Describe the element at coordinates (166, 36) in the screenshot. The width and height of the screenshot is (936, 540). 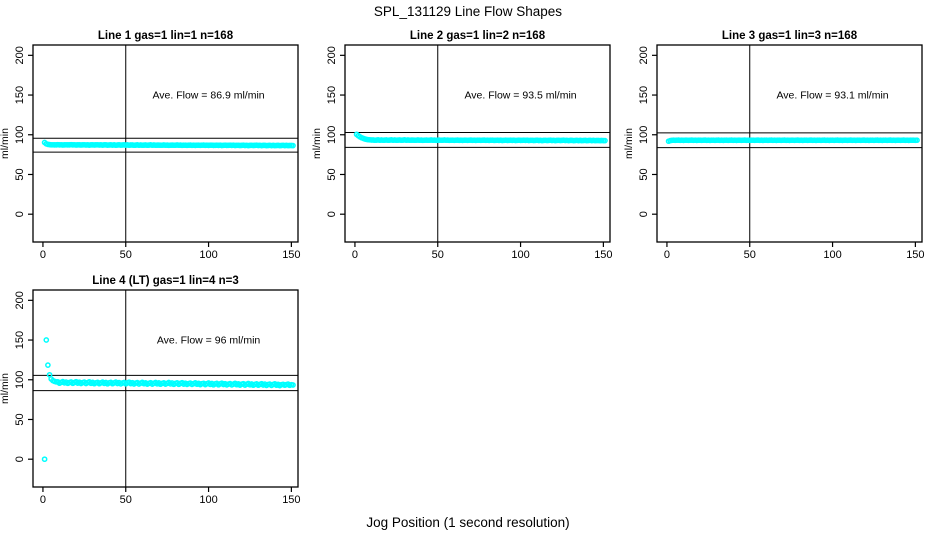
I see `panel-title: Line 1 gas=1 lin=1 n=168` at that location.